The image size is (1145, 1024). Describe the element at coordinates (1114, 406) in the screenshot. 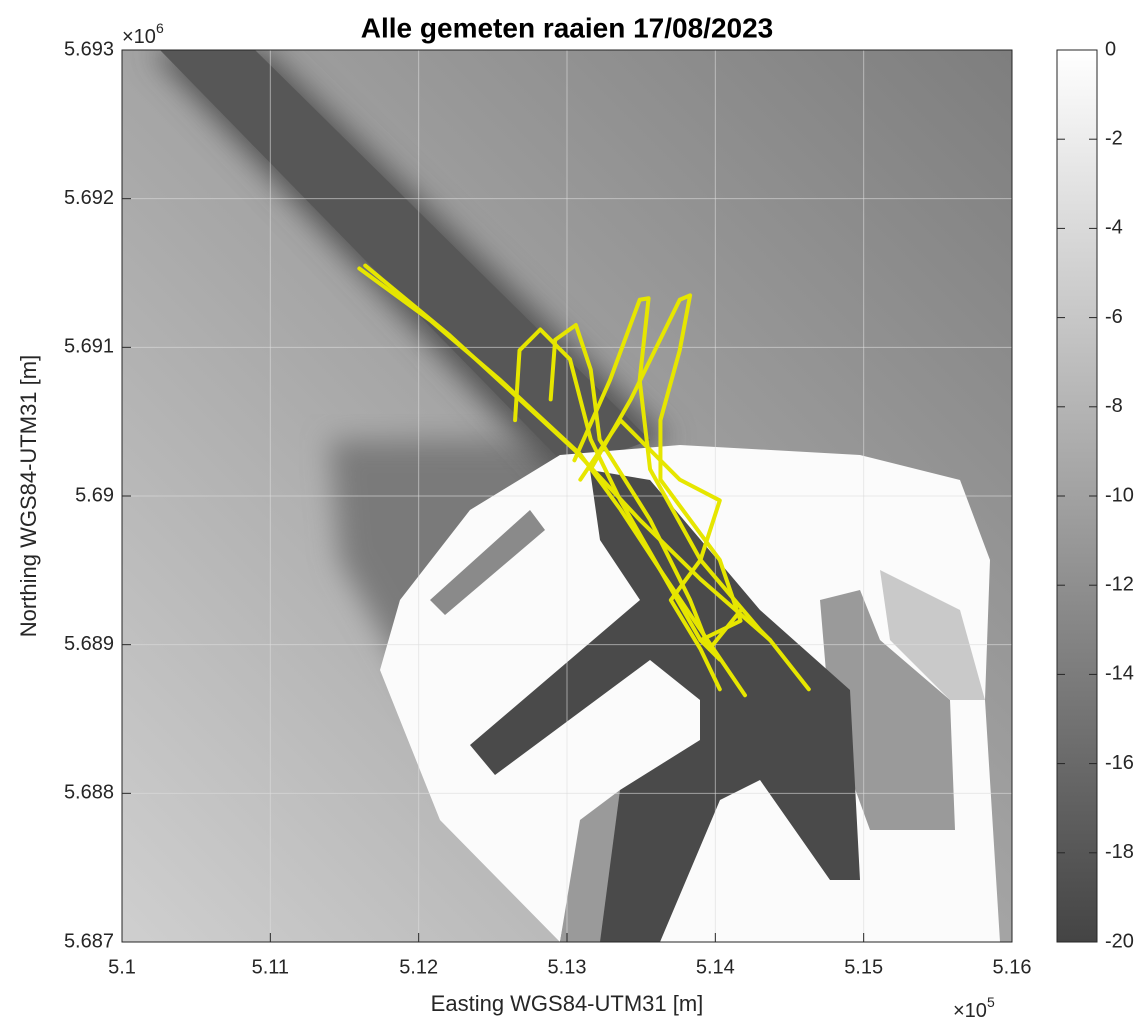

I see `colorbar-tick-label: -8` at that location.